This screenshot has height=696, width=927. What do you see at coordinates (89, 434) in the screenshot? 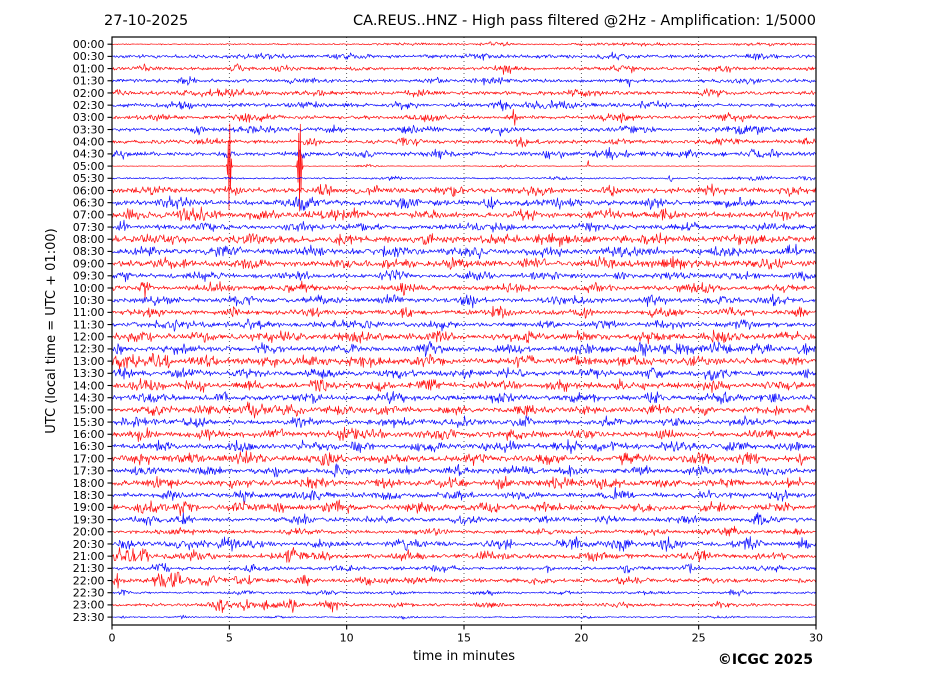
I see `y-tick-label: 16:00` at bounding box center [89, 434].